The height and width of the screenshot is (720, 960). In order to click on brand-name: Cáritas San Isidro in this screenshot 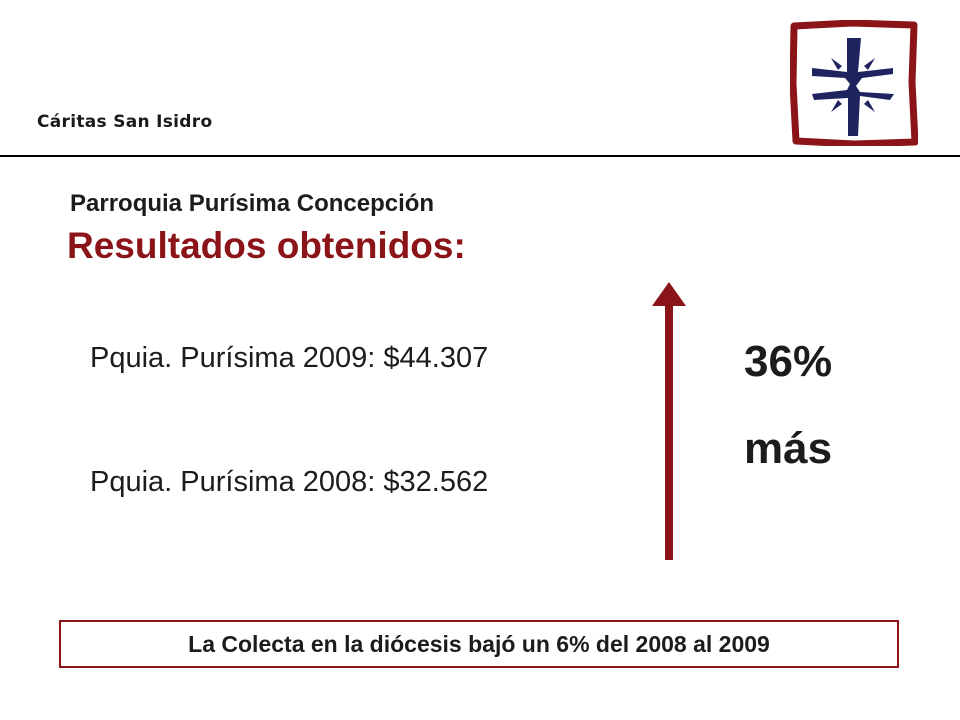, I will do `click(125, 122)`.